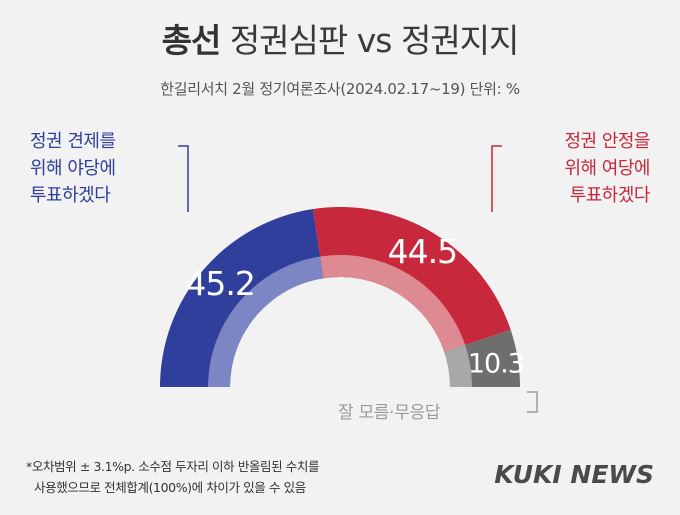 Image resolution: width=680 pixels, height=515 pixels. What do you see at coordinates (422, 251) in the screenshot?
I see `slice-value-label: 44.5` at bounding box center [422, 251].